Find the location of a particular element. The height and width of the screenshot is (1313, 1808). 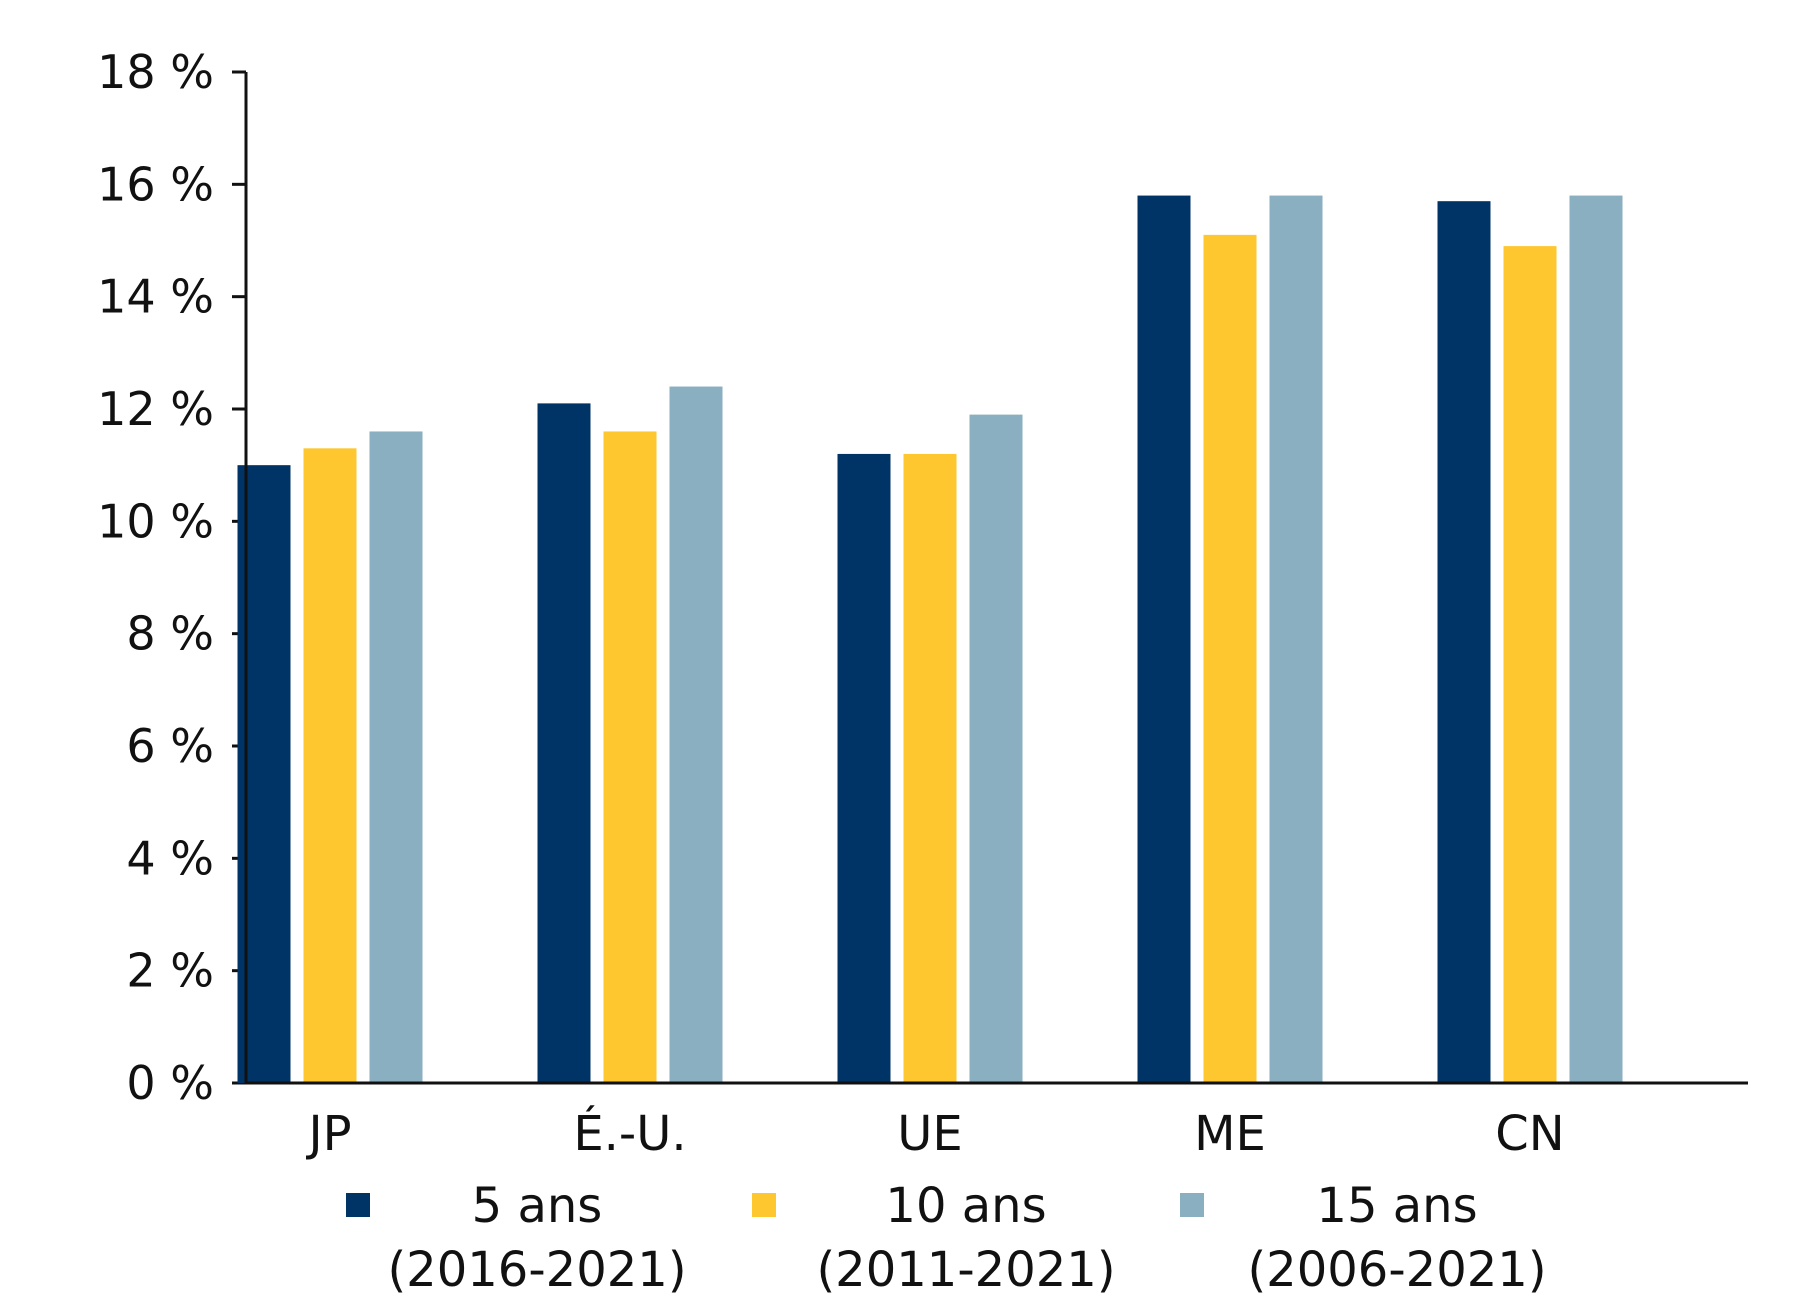

y-tick-label: 16 % is located at coordinates (155, 184).